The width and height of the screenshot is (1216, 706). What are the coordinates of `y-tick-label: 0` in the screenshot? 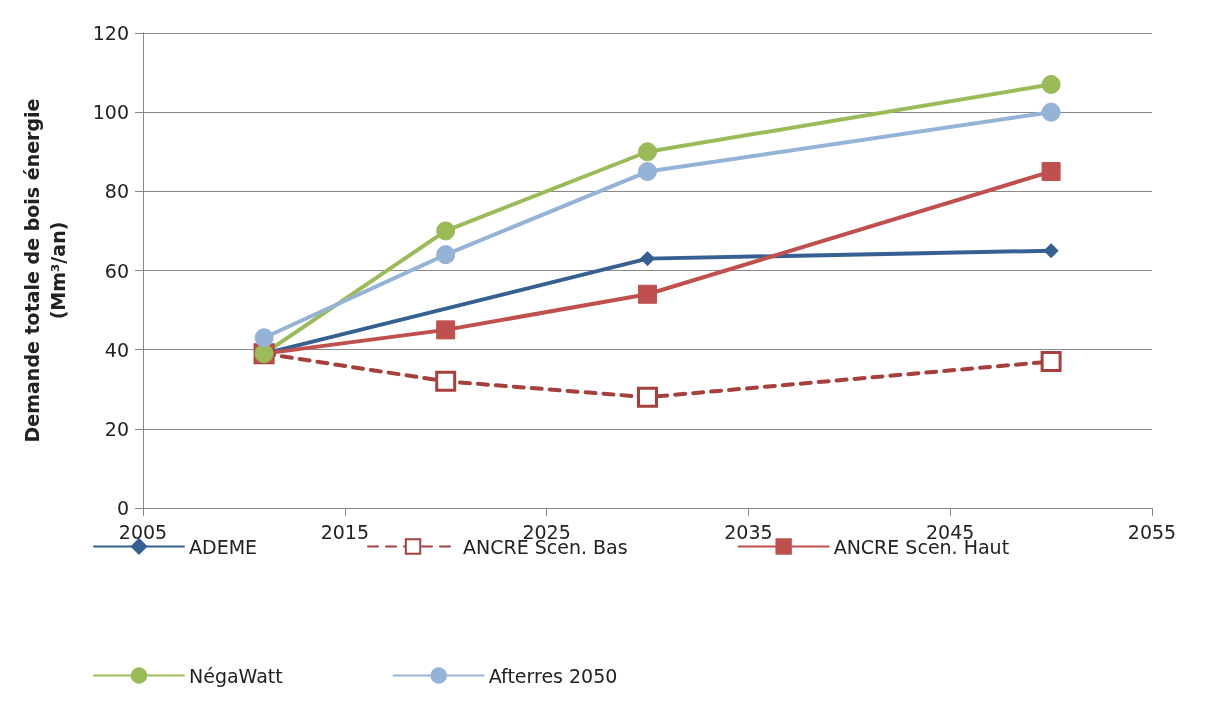 It's located at (122, 508).